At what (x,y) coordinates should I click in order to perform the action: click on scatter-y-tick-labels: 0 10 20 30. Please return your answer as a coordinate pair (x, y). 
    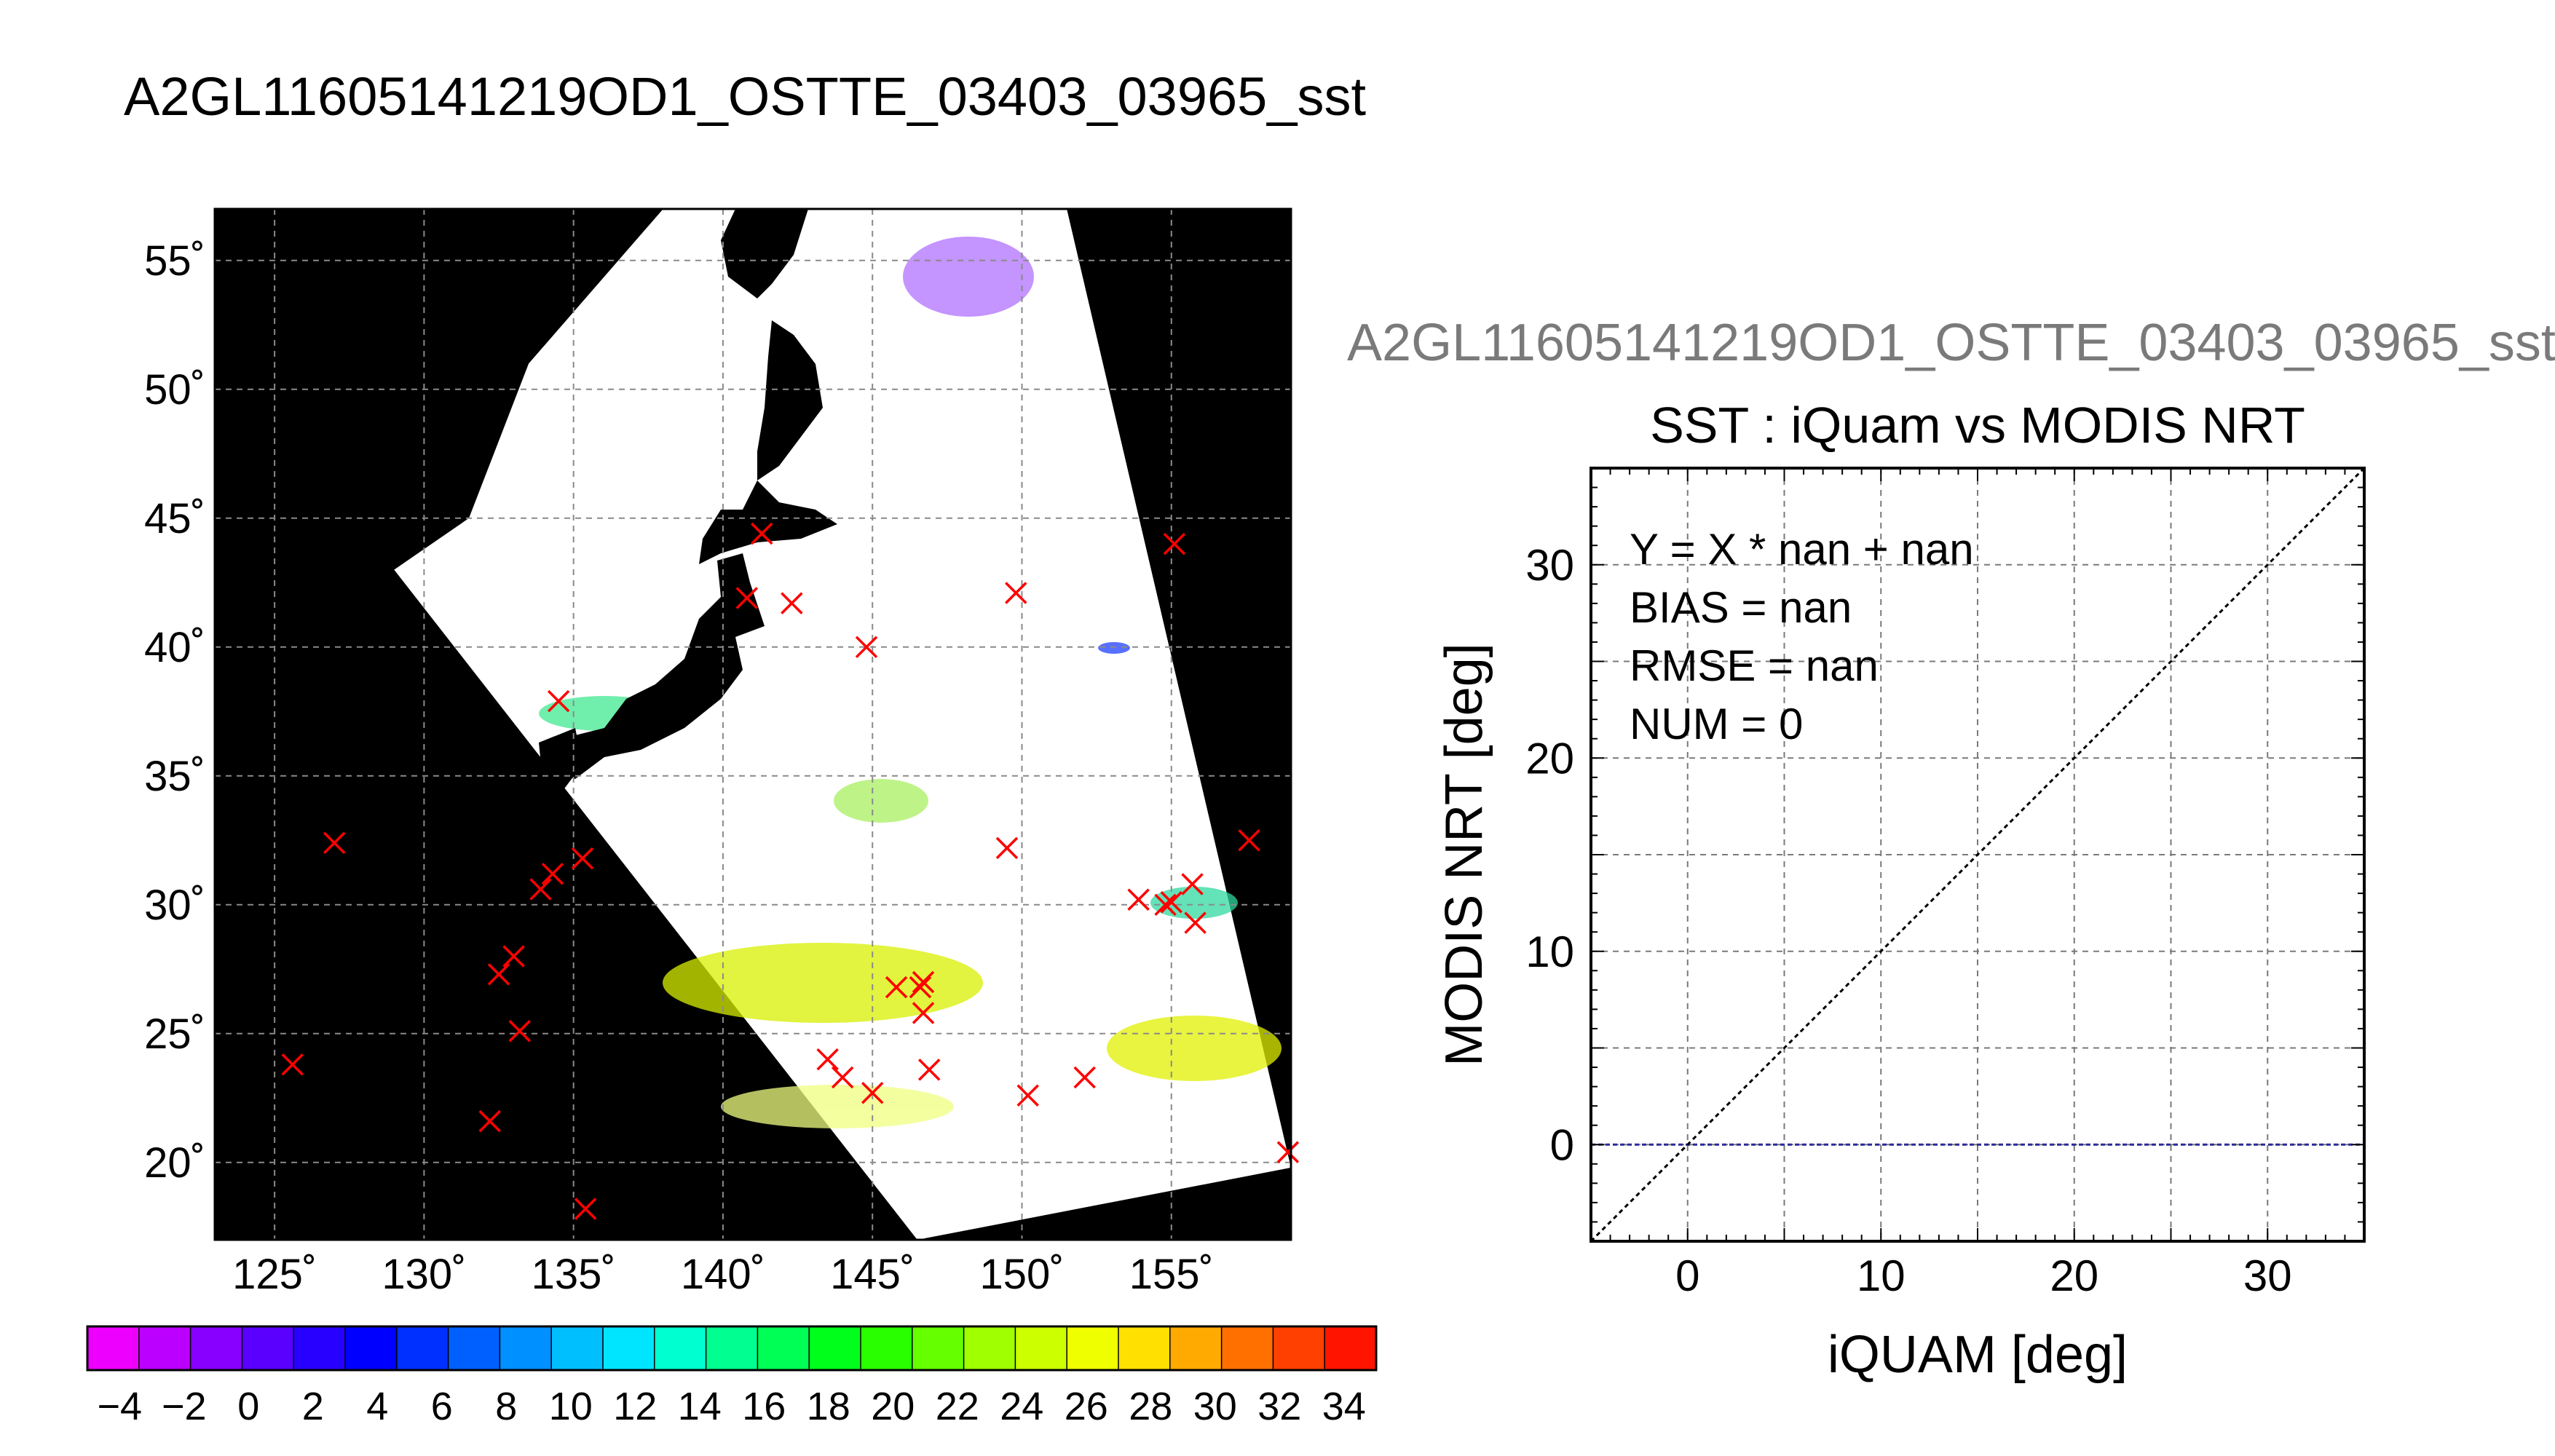
    Looking at the image, I should click on (1549, 855).